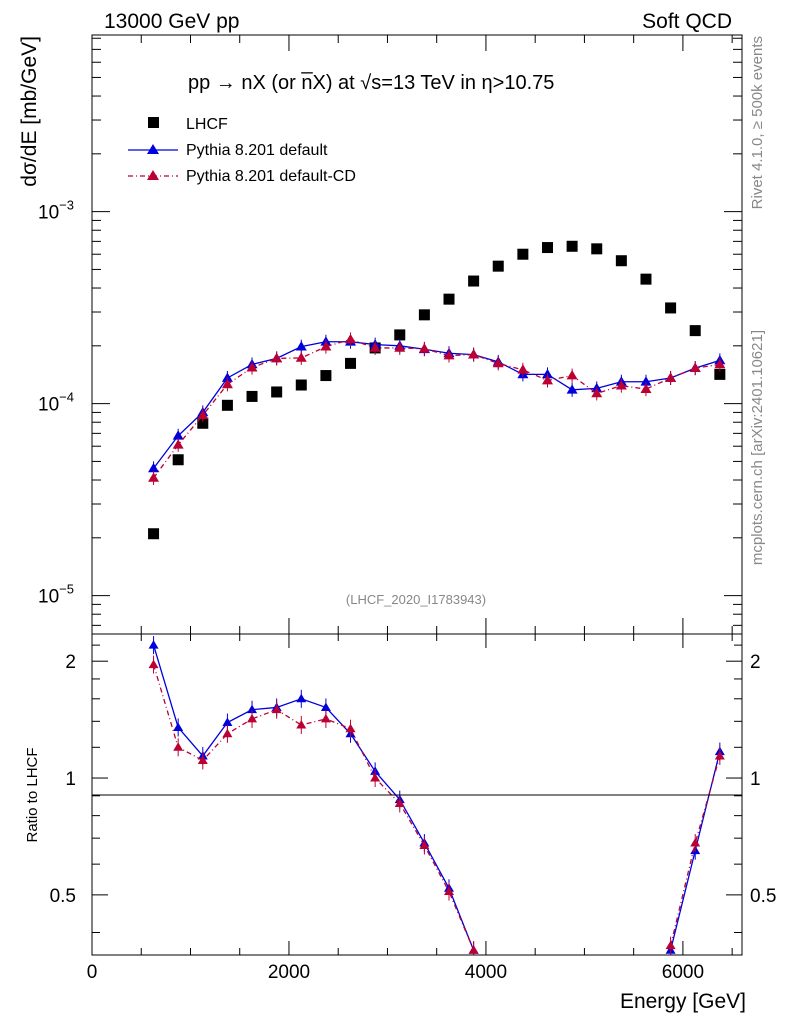 Image resolution: width=786 pixels, height=1024 pixels. I want to click on title-energy: =13 TeV in, so click(431, 83).